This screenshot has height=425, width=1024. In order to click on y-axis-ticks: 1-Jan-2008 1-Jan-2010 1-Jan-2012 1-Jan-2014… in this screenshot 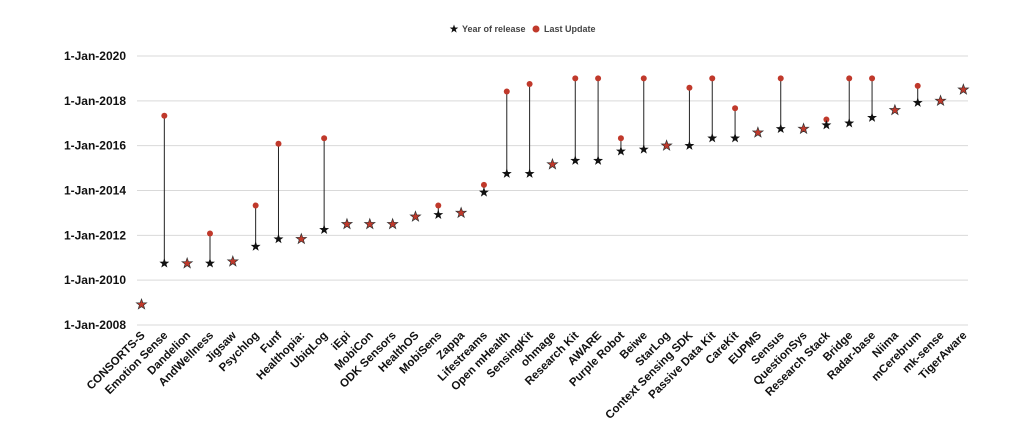, I will do `click(95, 190)`.